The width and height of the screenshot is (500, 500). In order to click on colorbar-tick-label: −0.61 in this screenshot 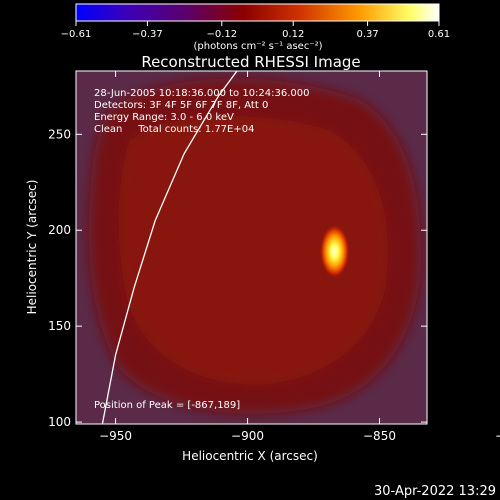, I will do `click(76, 34)`.